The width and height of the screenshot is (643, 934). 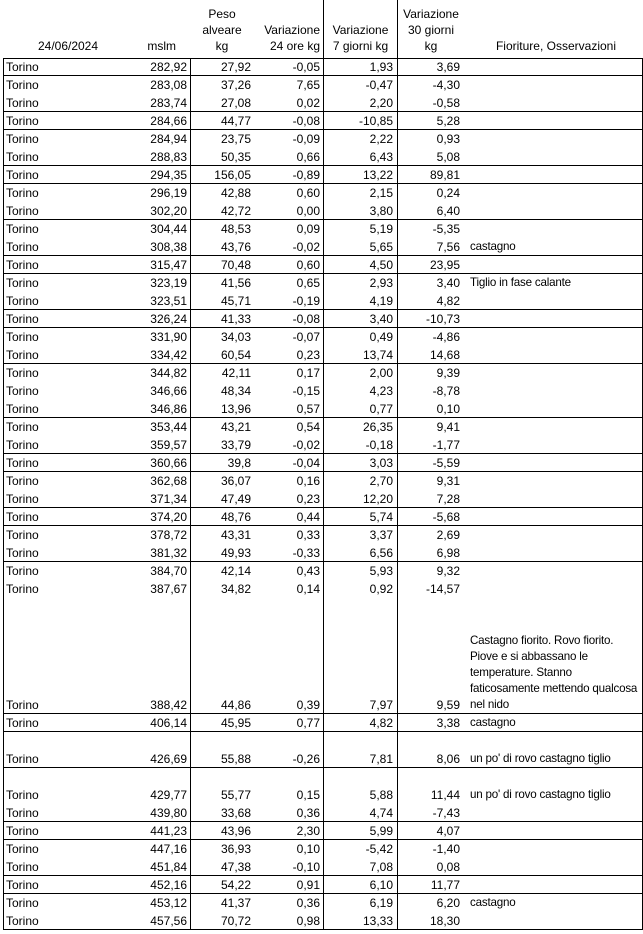 I want to click on cell-var-30d: 7,28, so click(x=448, y=499).